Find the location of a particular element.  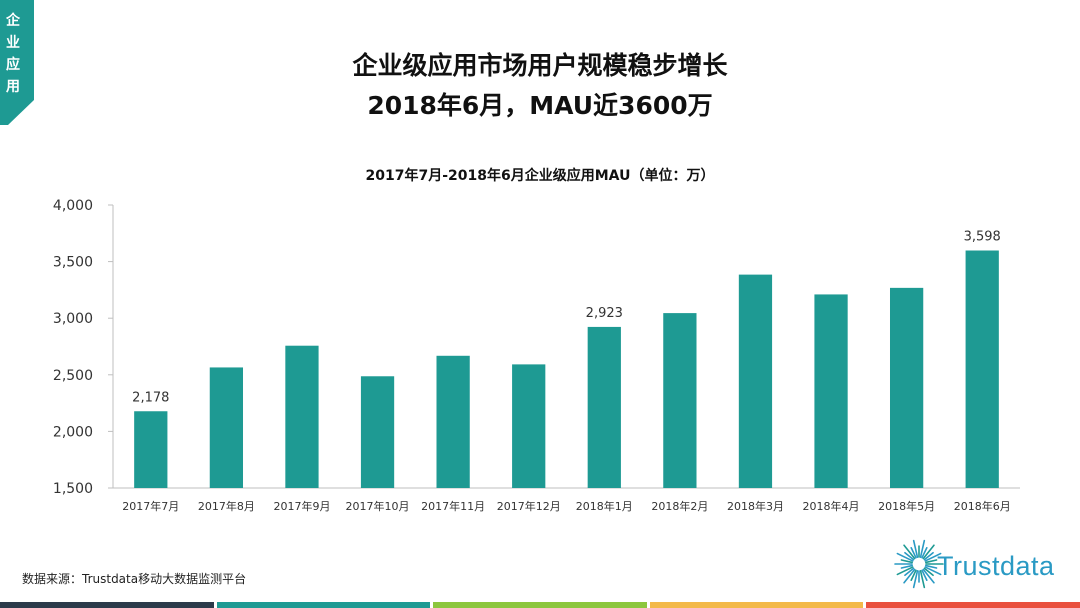

y-tick-label: 2,000 is located at coordinates (73, 432).